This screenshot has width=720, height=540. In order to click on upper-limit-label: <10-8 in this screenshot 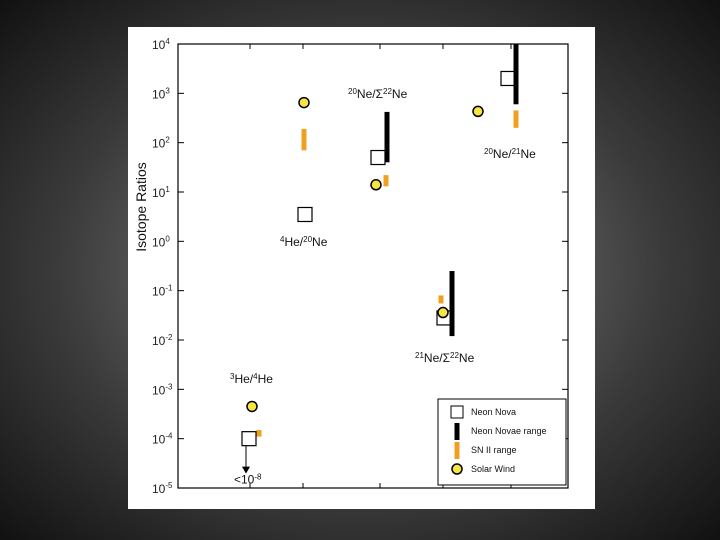, I will do `click(248, 480)`.